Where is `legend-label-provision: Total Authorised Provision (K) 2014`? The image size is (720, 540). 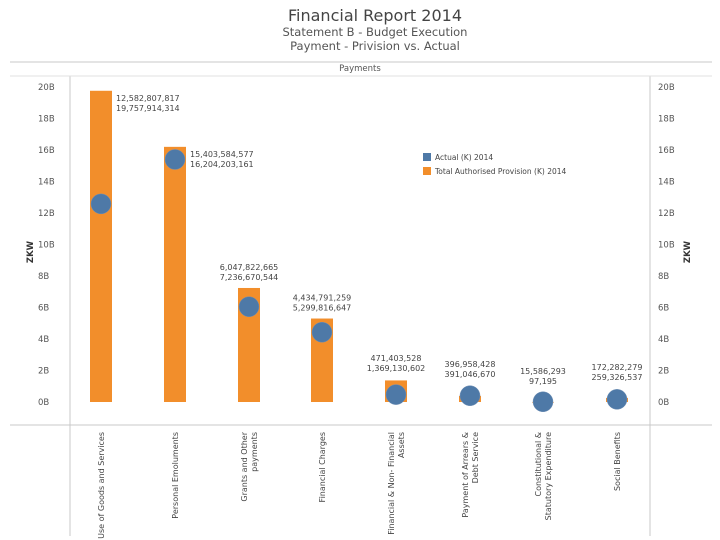
legend-label-provision: Total Authorised Provision (K) 2014 is located at coordinates (500, 171).